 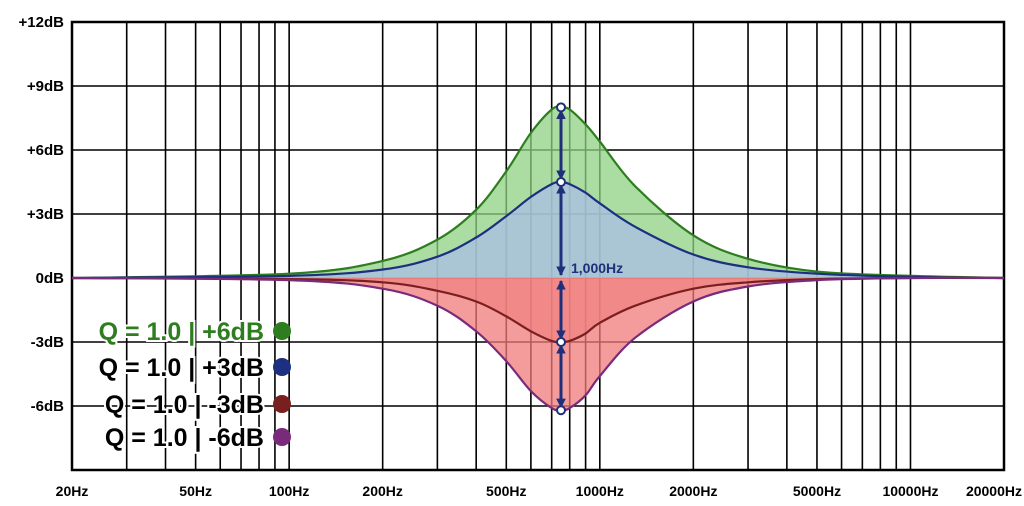 What do you see at coordinates (72, 491) in the screenshot?
I see `x-tick-label: 20Hz` at bounding box center [72, 491].